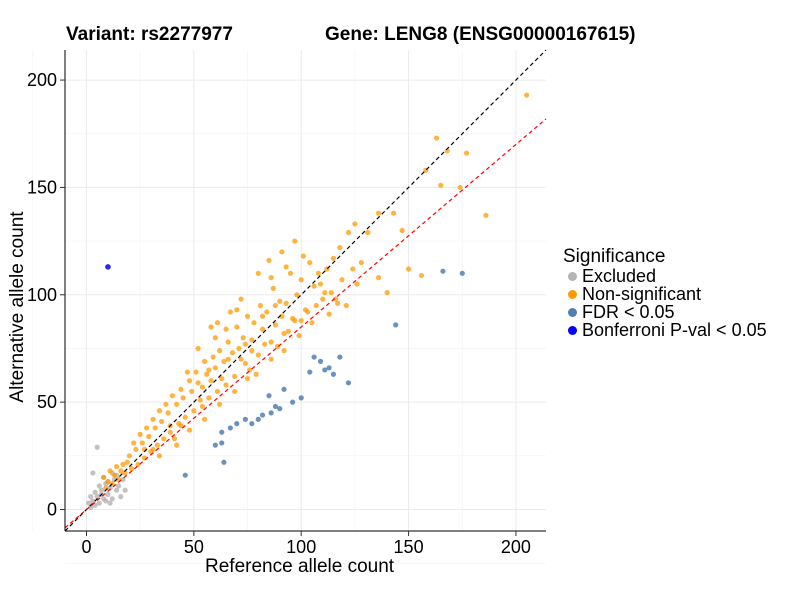 The width and height of the screenshot is (800, 600). Describe the element at coordinates (642, 294) in the screenshot. I see `legend-label: Non-significant` at that location.